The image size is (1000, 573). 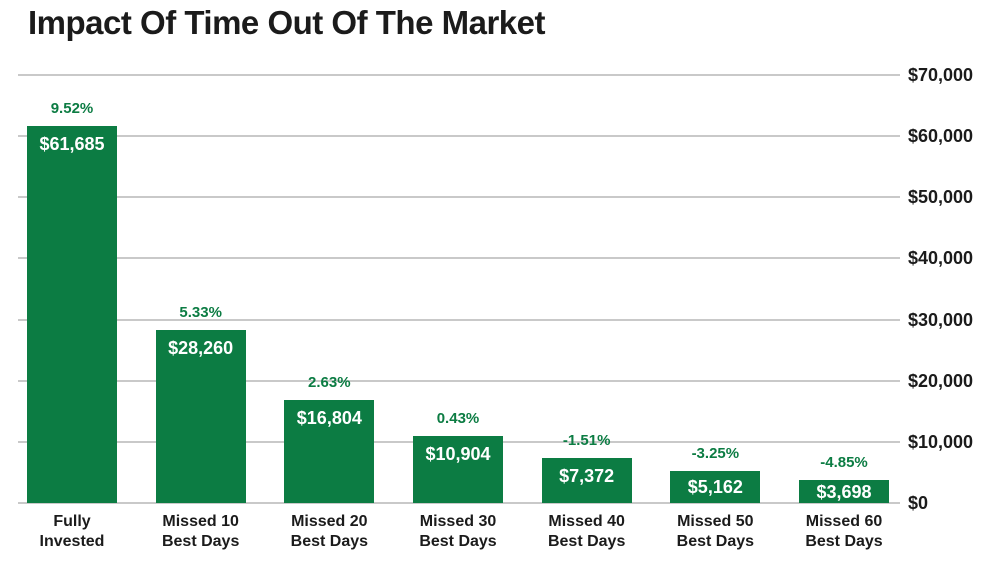 What do you see at coordinates (72, 143) in the screenshot?
I see `bar-value-label: $61,685` at bounding box center [72, 143].